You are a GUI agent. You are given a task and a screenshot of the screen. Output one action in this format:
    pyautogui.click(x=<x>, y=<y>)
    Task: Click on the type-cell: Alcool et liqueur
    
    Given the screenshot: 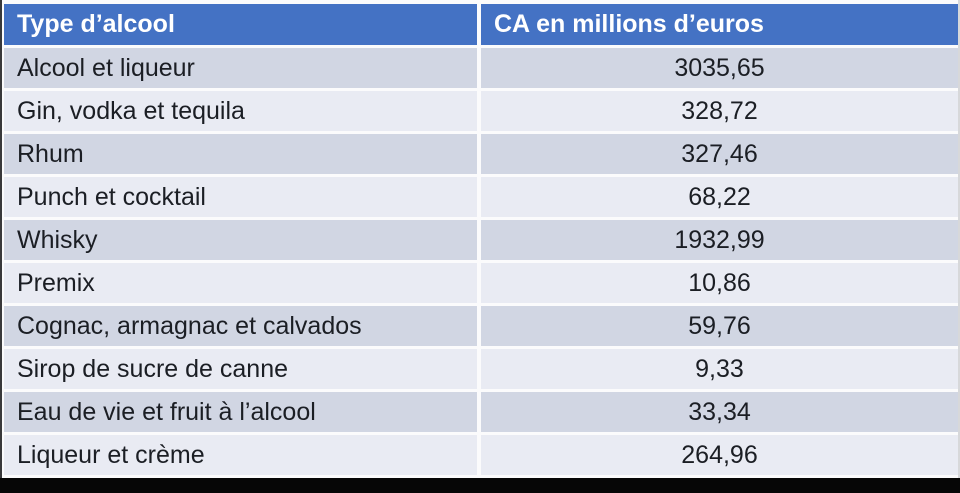 What is the action you would take?
    pyautogui.click(x=240, y=68)
    